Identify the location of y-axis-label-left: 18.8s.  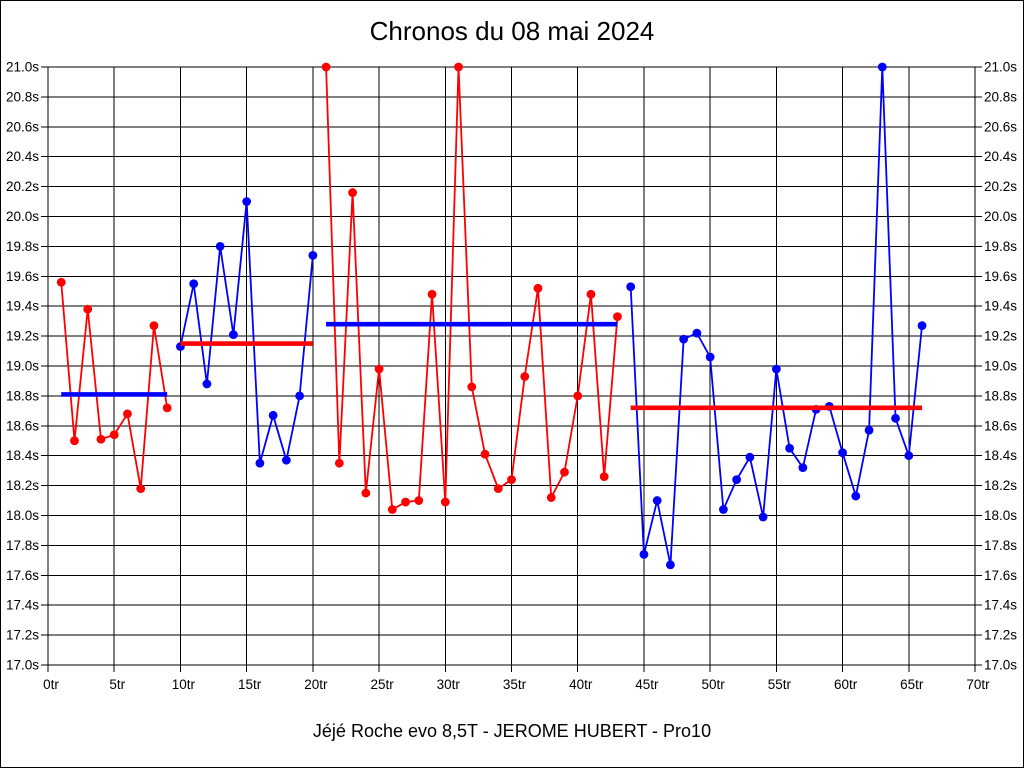
(22, 395).